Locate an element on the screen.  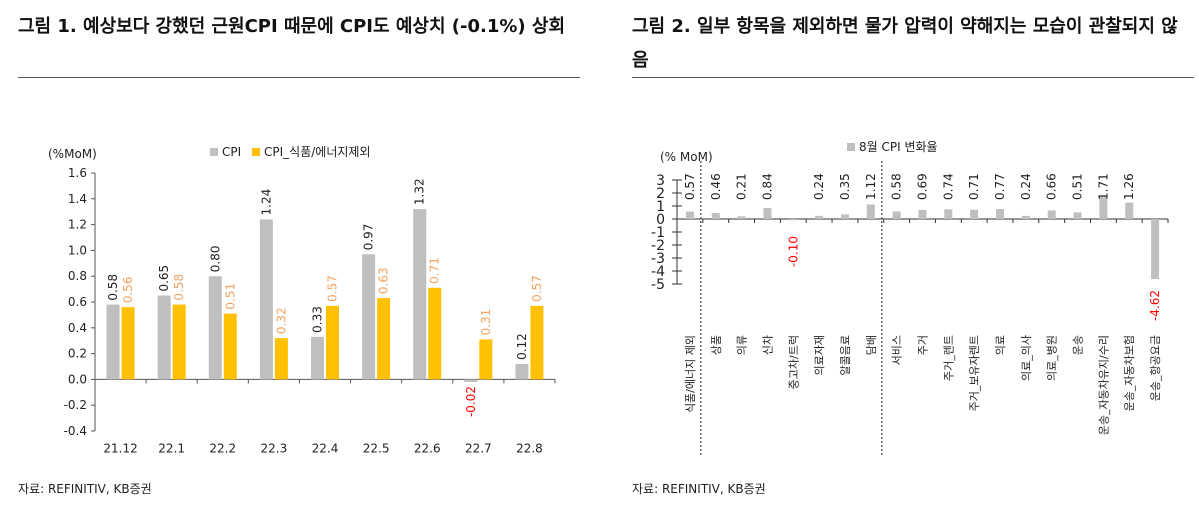
left-y-tick-label: -0.2 is located at coordinates (75, 405).